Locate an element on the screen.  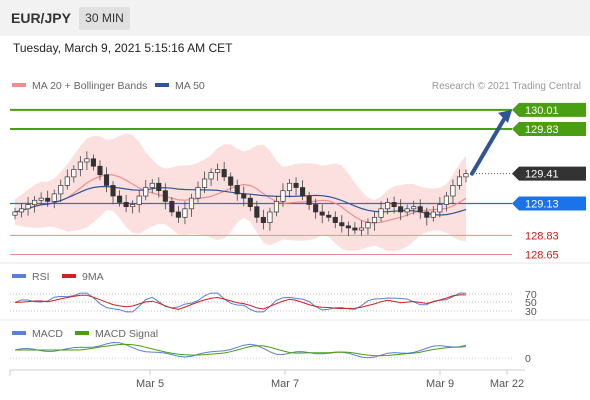
macd-signal-line is located at coordinates (241, 350).